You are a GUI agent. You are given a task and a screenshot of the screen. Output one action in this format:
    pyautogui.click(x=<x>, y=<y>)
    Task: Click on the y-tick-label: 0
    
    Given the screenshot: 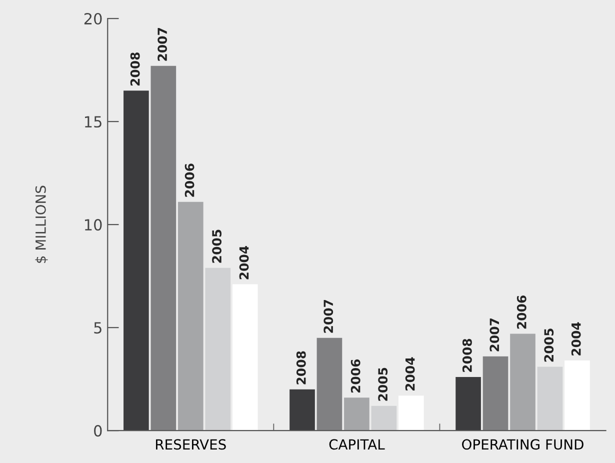 What is the action you would take?
    pyautogui.click(x=98, y=431)
    